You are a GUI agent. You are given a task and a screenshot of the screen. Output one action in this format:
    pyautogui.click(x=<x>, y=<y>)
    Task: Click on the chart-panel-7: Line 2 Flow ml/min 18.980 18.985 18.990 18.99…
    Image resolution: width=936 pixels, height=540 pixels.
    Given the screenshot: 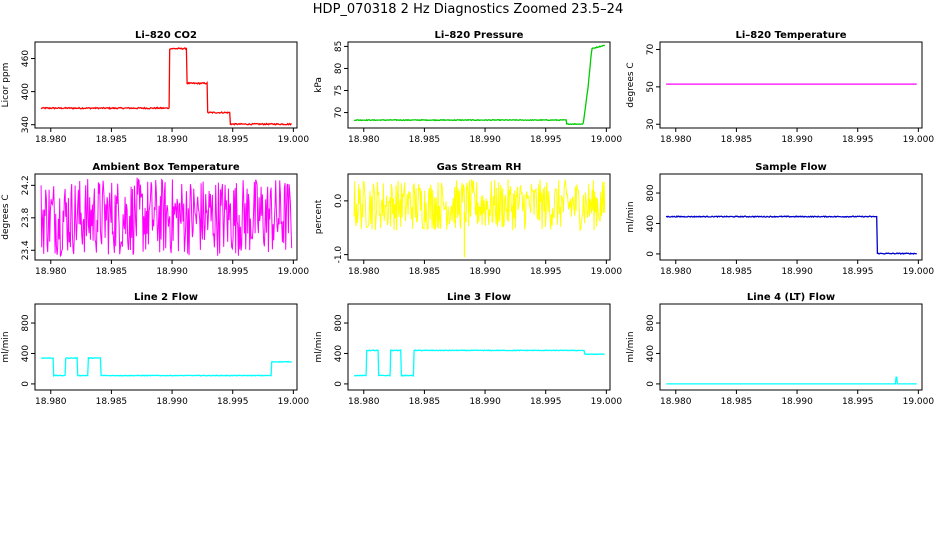 What is the action you would take?
    pyautogui.click(x=155, y=349)
    